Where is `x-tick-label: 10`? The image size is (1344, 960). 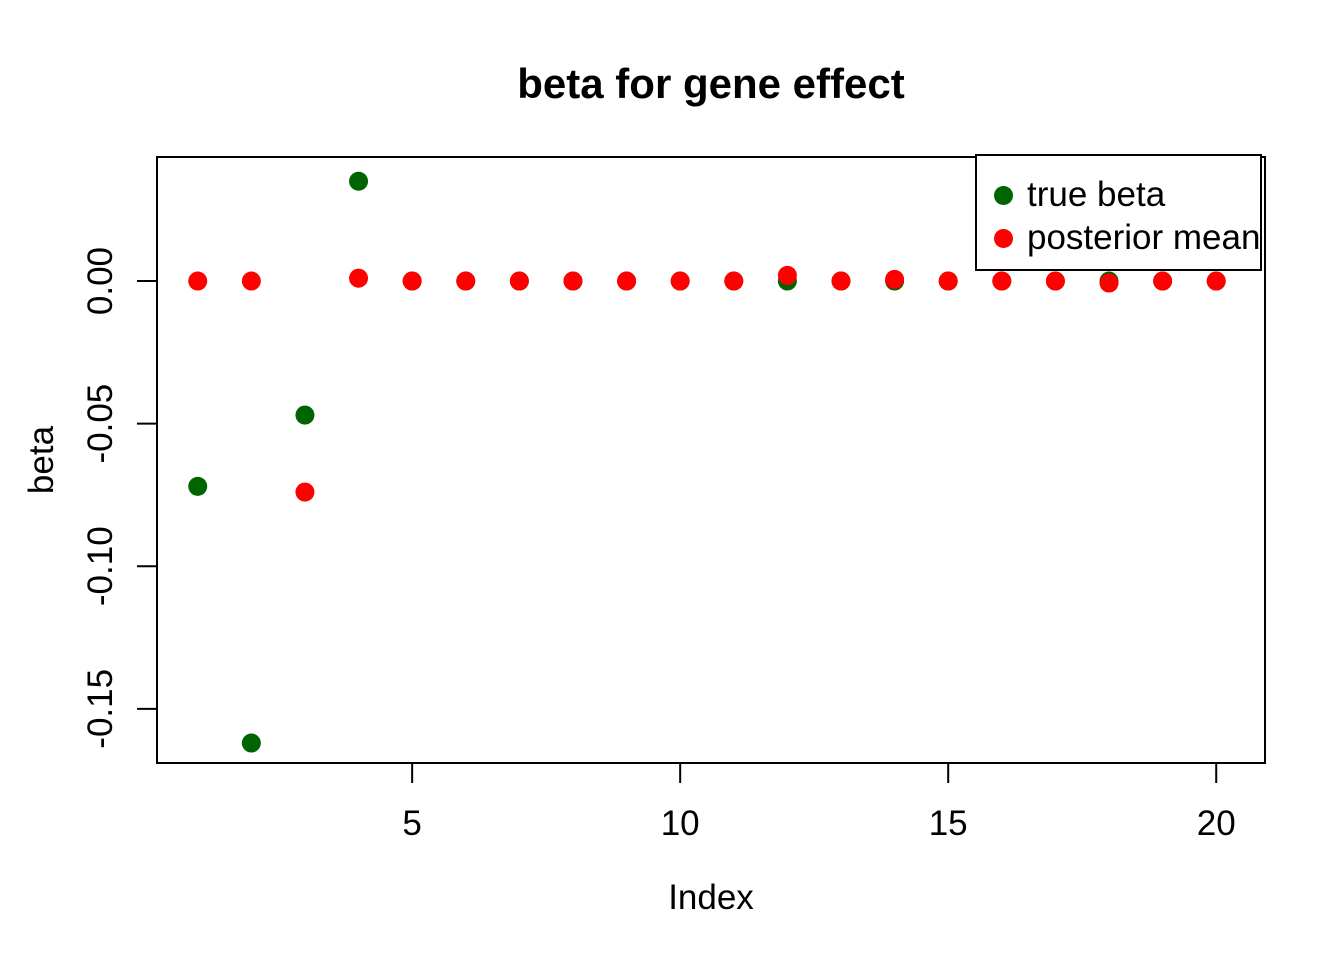
x-tick-label: 10 is located at coordinates (680, 823).